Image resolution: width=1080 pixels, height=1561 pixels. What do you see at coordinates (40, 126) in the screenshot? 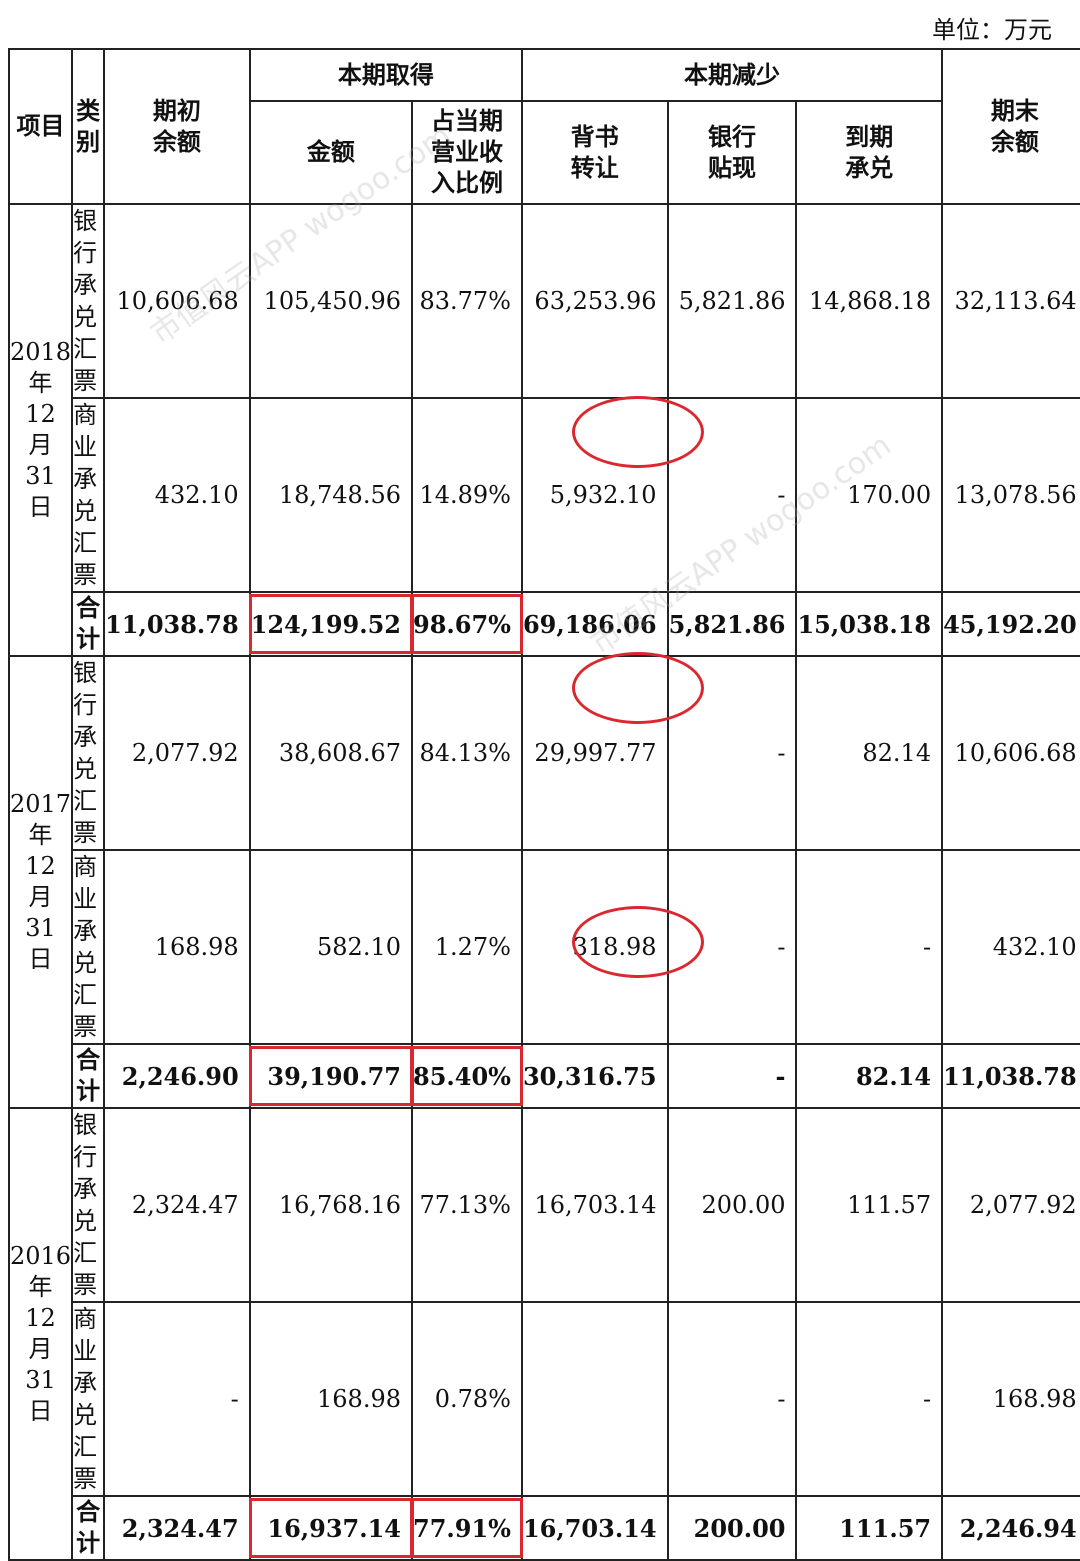
I see `header-item: 项目` at bounding box center [40, 126].